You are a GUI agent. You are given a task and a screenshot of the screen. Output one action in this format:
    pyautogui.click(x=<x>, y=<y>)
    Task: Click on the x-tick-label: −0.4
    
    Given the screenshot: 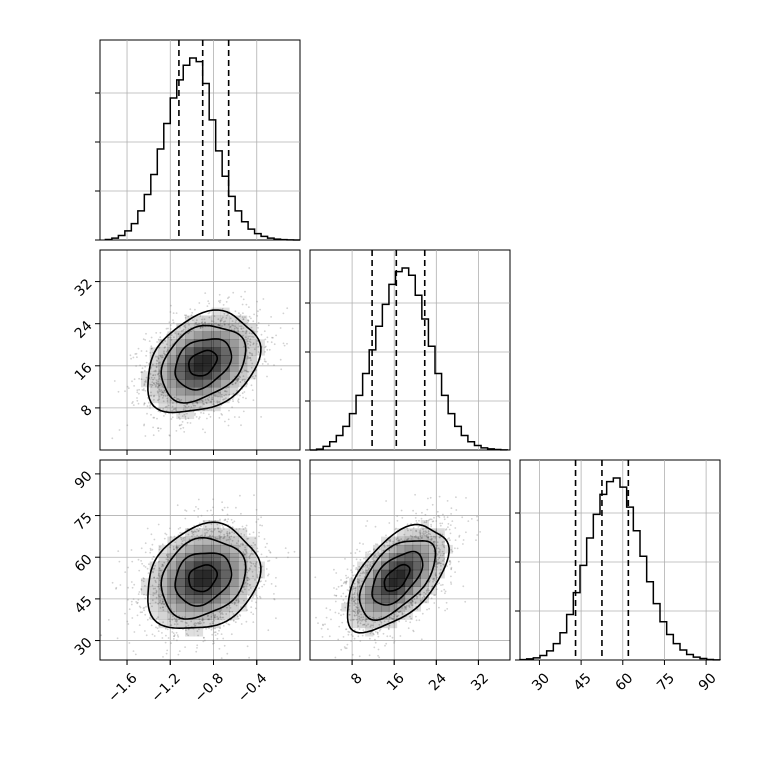 What is the action you would take?
    pyautogui.click(x=252, y=687)
    